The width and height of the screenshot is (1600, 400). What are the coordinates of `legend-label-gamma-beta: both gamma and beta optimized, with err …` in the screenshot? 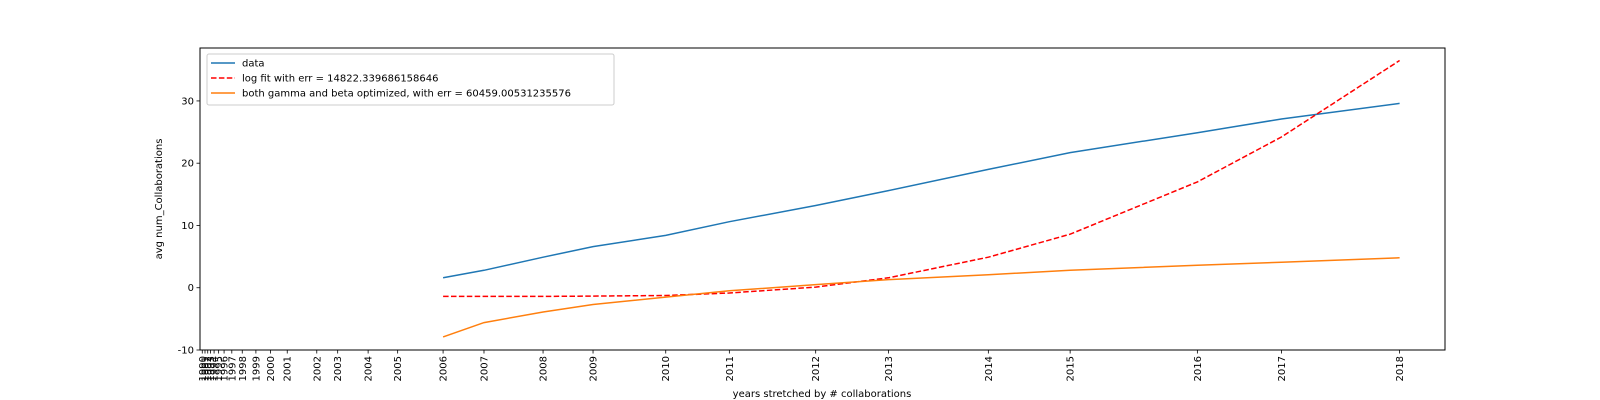 It's located at (406, 94).